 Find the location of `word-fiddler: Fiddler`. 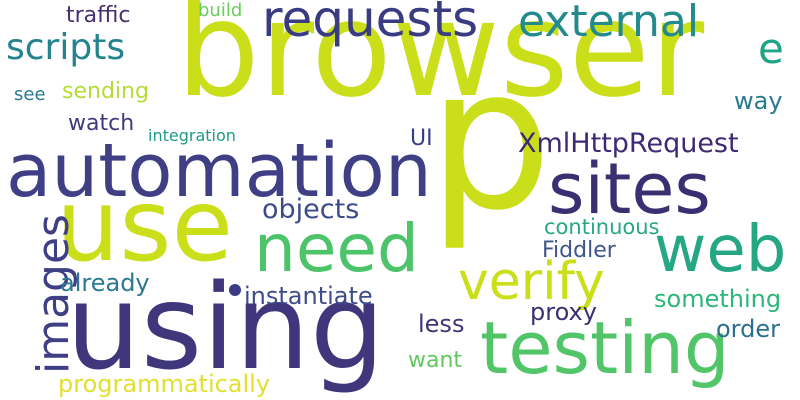

word-fiddler: Fiddler is located at coordinates (579, 250).